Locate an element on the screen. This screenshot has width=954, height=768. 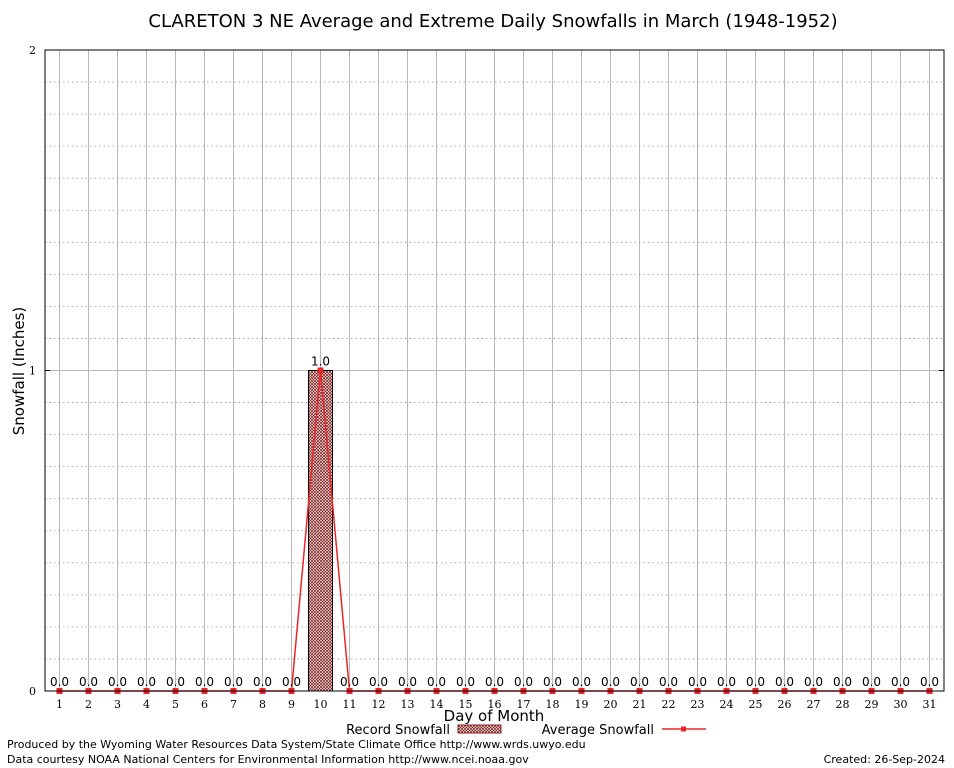
x-tick-label: 16 is located at coordinates (495, 704).